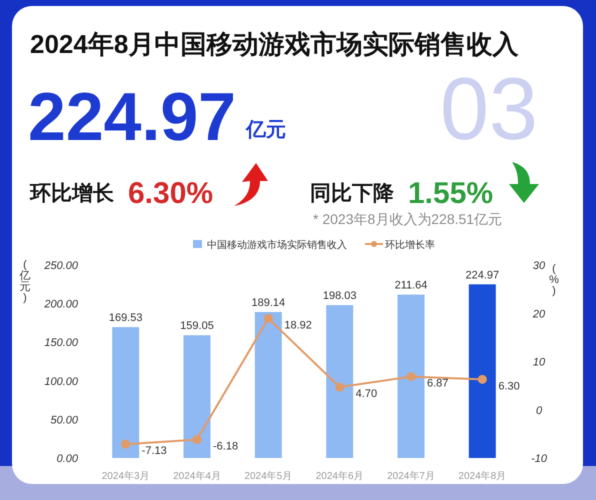  Describe the element at coordinates (125, 318) in the screenshot. I see `data-label: 169.53` at that location.